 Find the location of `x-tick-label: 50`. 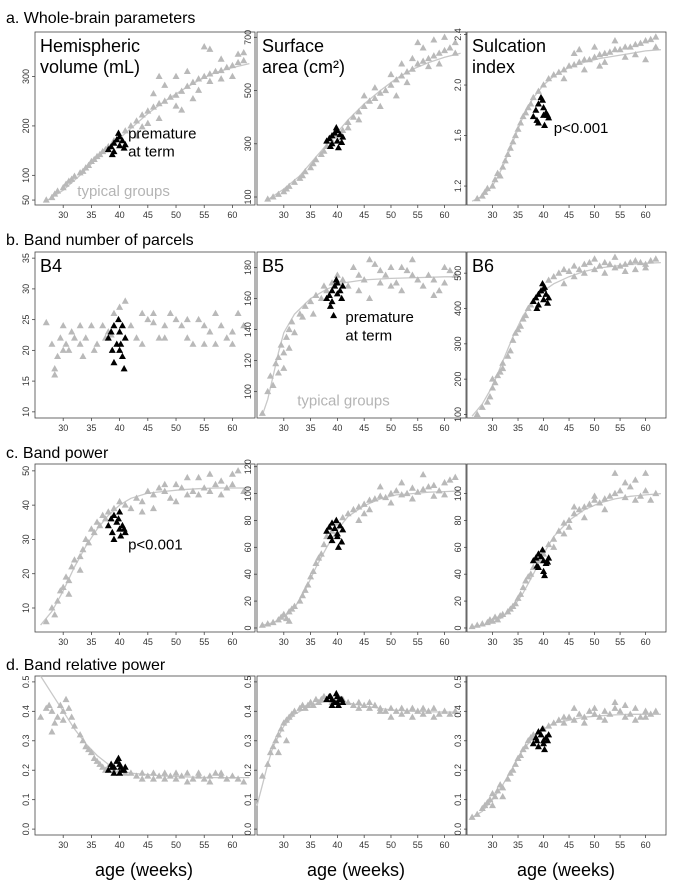

x-tick-label: 50 is located at coordinates (176, 428).